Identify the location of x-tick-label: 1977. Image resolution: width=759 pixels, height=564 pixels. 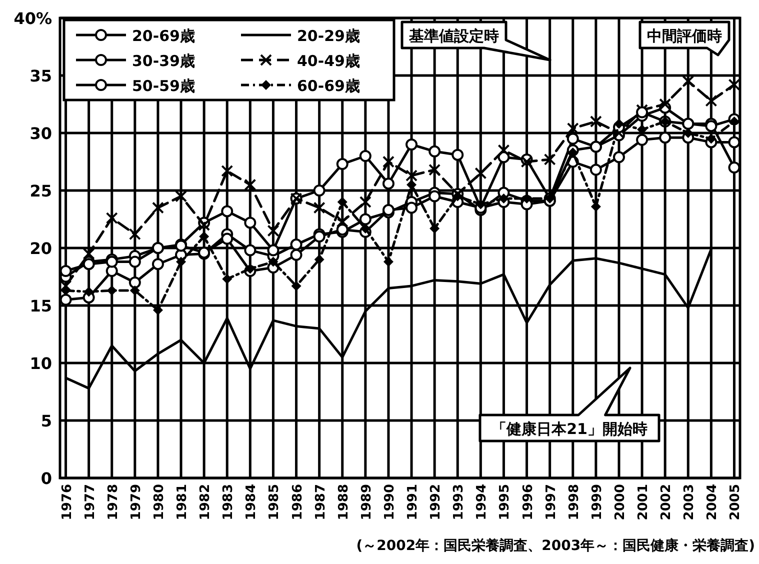
(90, 502).